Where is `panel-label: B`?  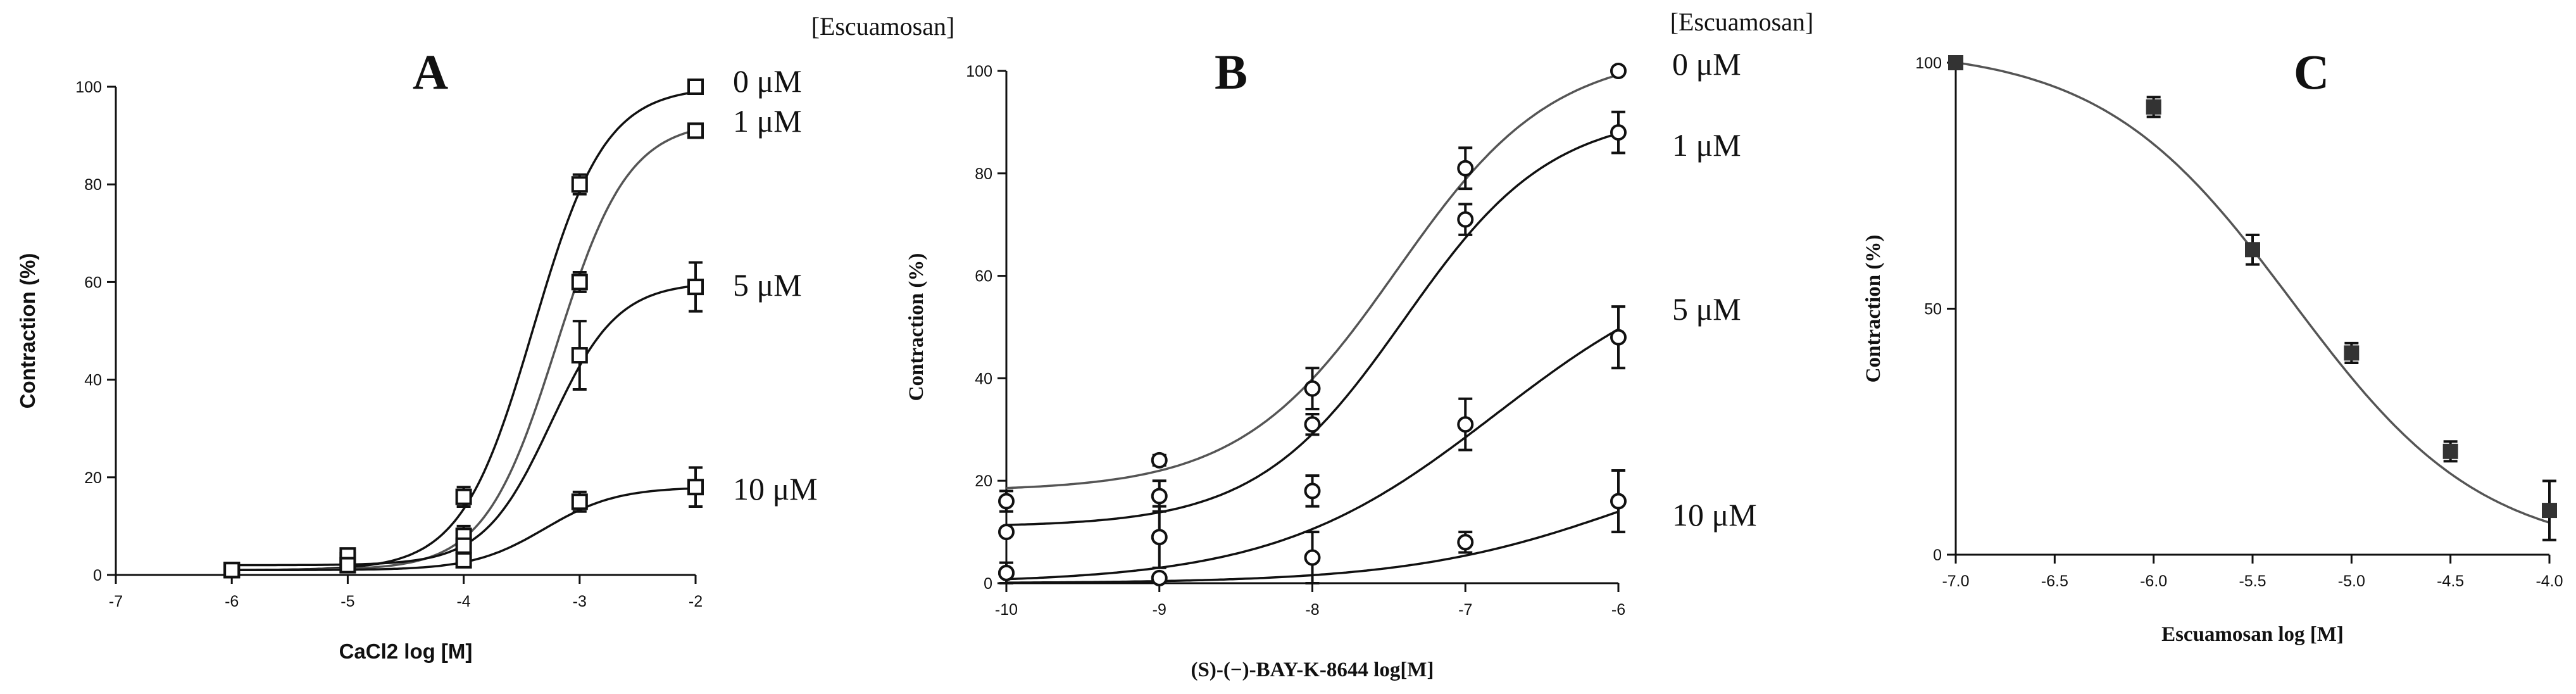 panel-label: B is located at coordinates (1231, 71).